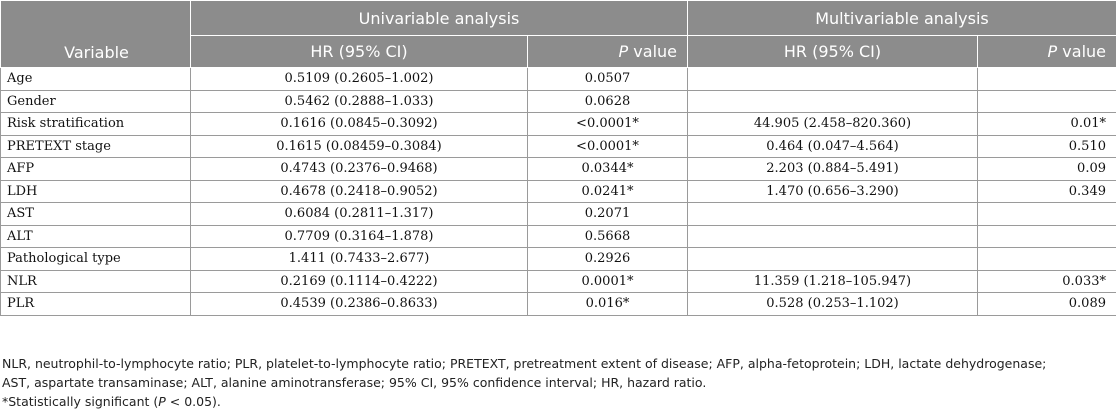 The image size is (1116, 417). What do you see at coordinates (1046, 281) in the screenshot?
I see `cell-multi-p: 0.033*` at bounding box center [1046, 281].